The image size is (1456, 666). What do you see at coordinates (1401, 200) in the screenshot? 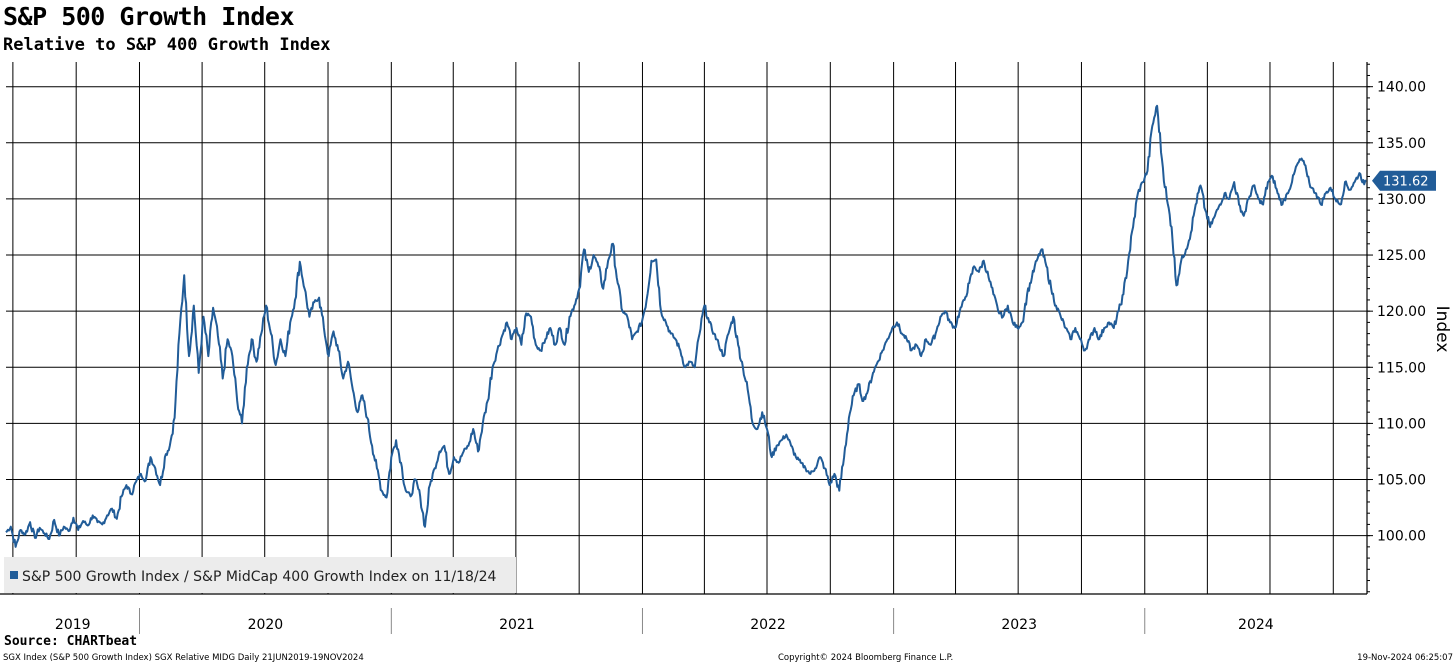
I see `y-tick-label: 130.00` at bounding box center [1401, 200].